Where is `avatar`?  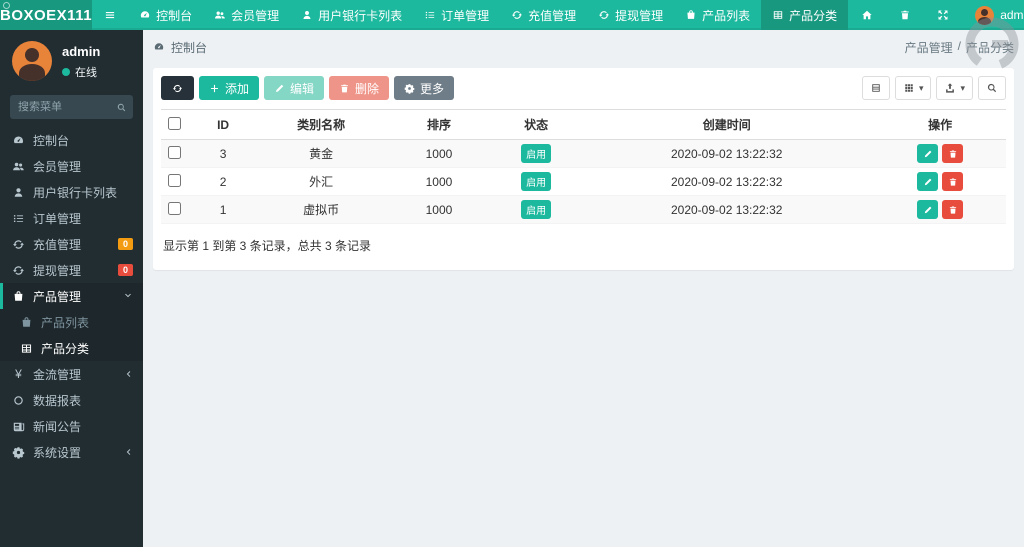
avatar is located at coordinates (32, 61).